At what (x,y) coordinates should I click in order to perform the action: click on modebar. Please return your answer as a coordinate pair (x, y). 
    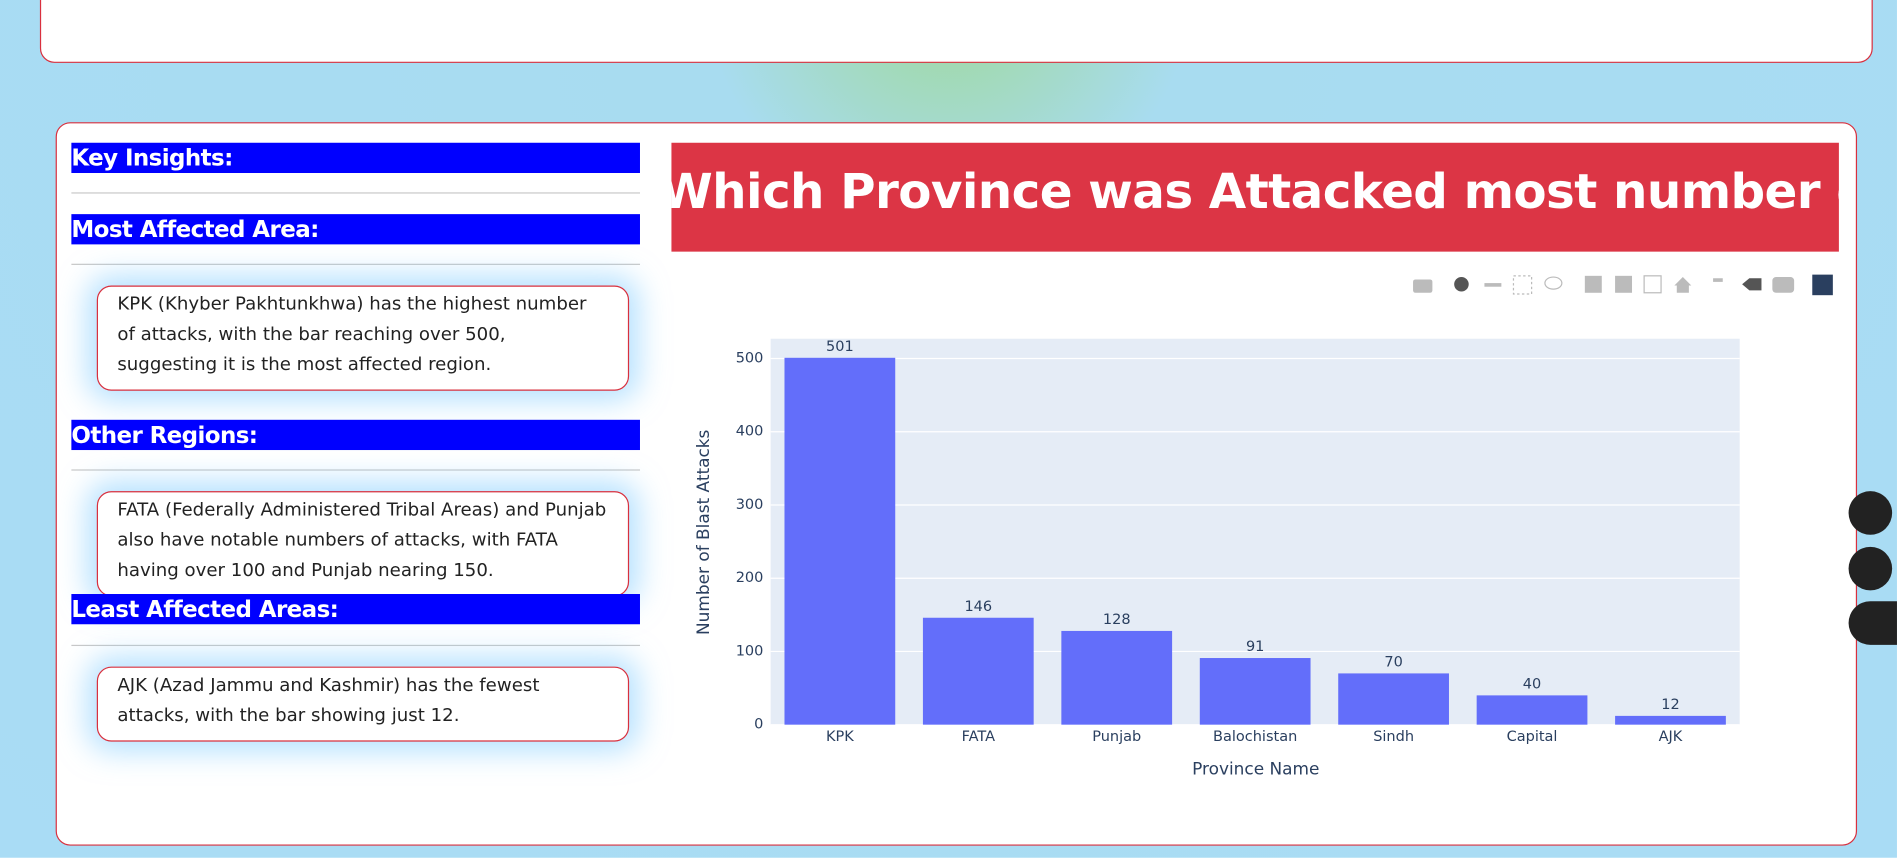
    Looking at the image, I should click on (1623, 285).